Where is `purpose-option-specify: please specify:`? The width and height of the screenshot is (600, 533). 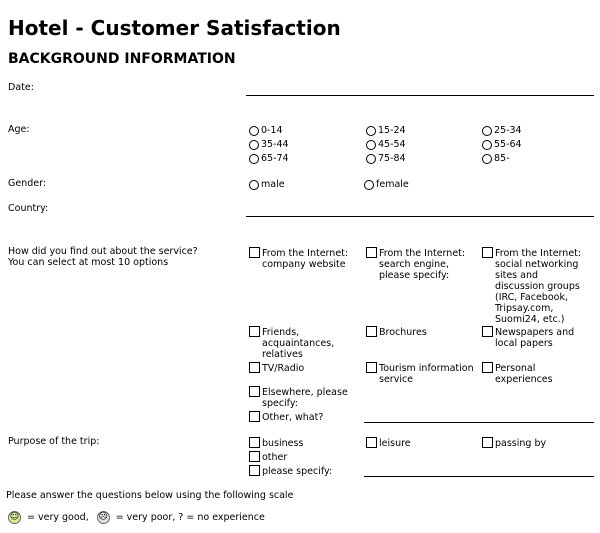 purpose-option-specify: please specify: is located at coordinates (290, 471).